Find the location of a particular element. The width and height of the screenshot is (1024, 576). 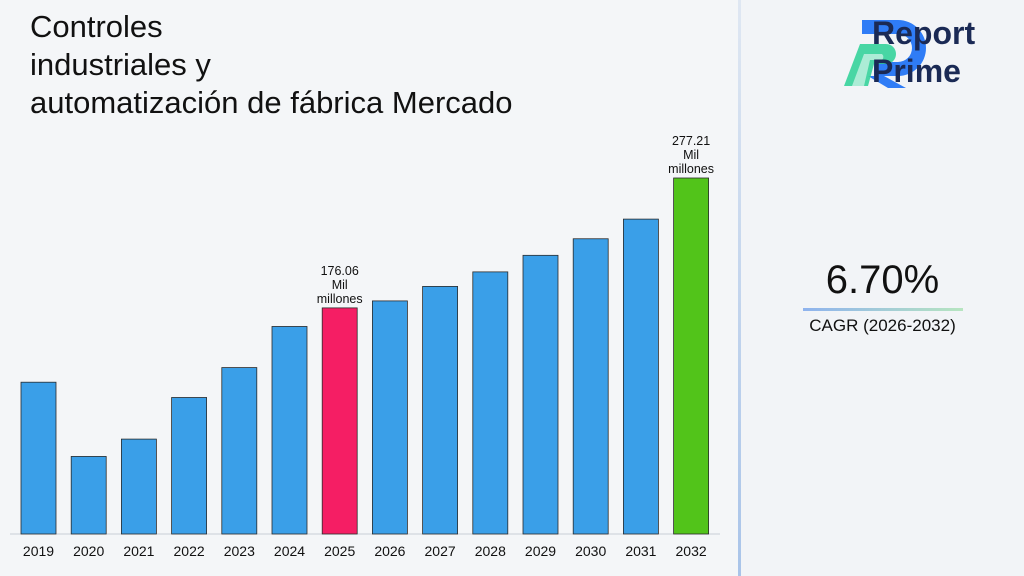

bar-2021 is located at coordinates (139, 486).